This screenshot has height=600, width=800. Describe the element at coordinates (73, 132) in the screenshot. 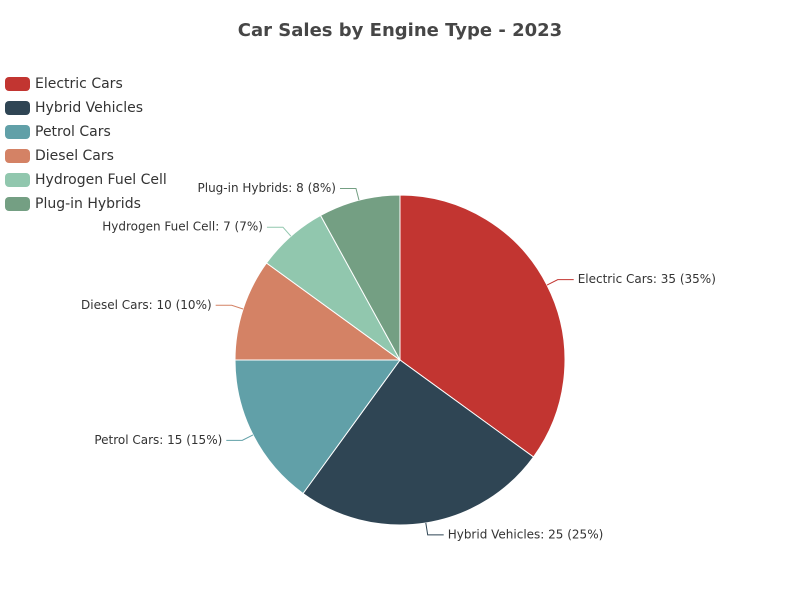

I see `legend-label: Petrol Cars` at that location.